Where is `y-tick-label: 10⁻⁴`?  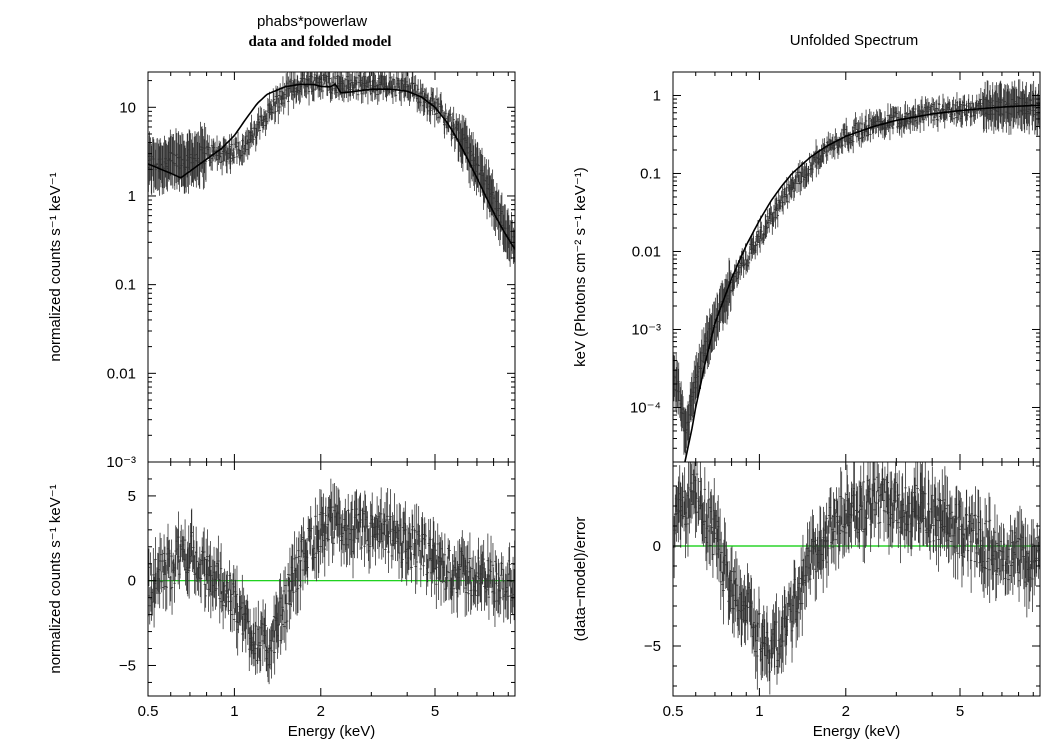 y-tick-label: 10⁻⁴ is located at coordinates (645, 407).